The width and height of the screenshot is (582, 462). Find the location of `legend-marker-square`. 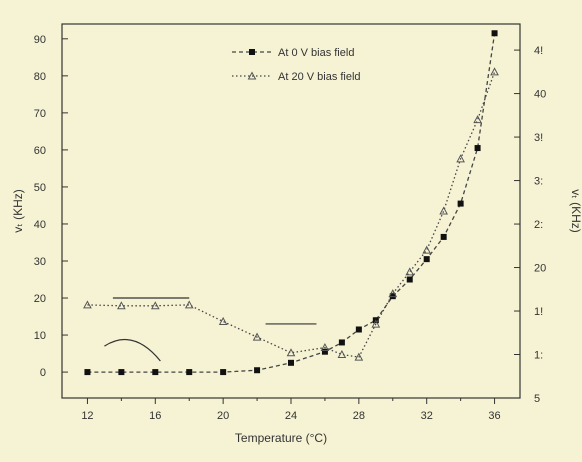

legend-marker-square is located at coordinates (252, 52).